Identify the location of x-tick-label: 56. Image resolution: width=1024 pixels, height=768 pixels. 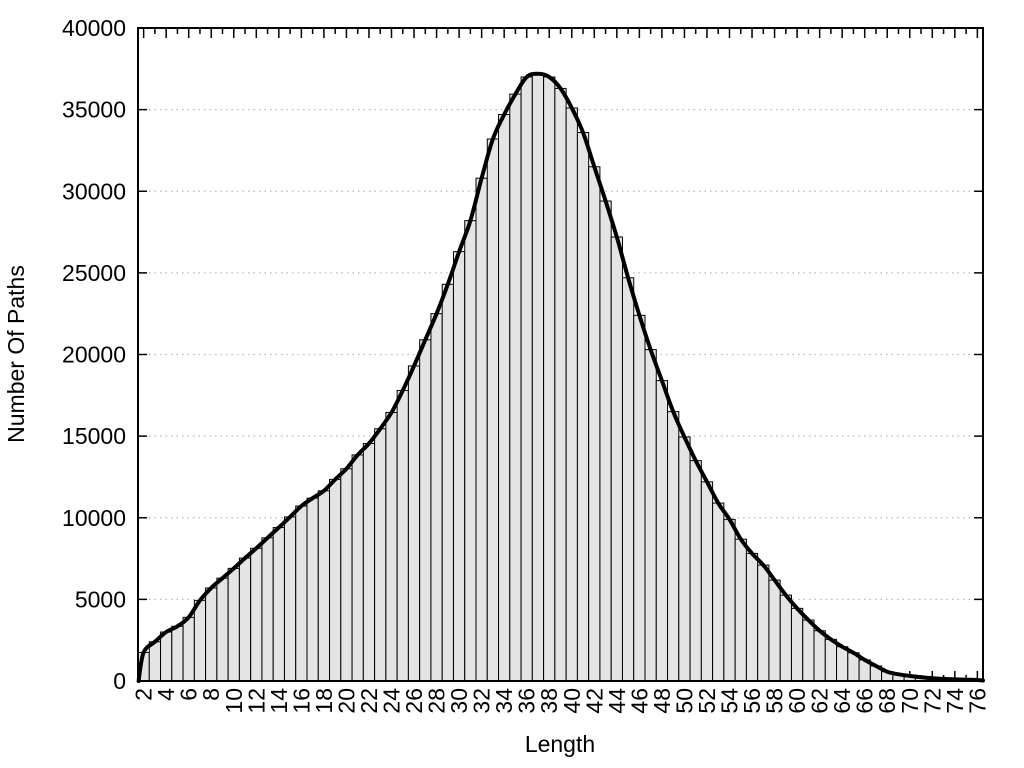
(752, 701).